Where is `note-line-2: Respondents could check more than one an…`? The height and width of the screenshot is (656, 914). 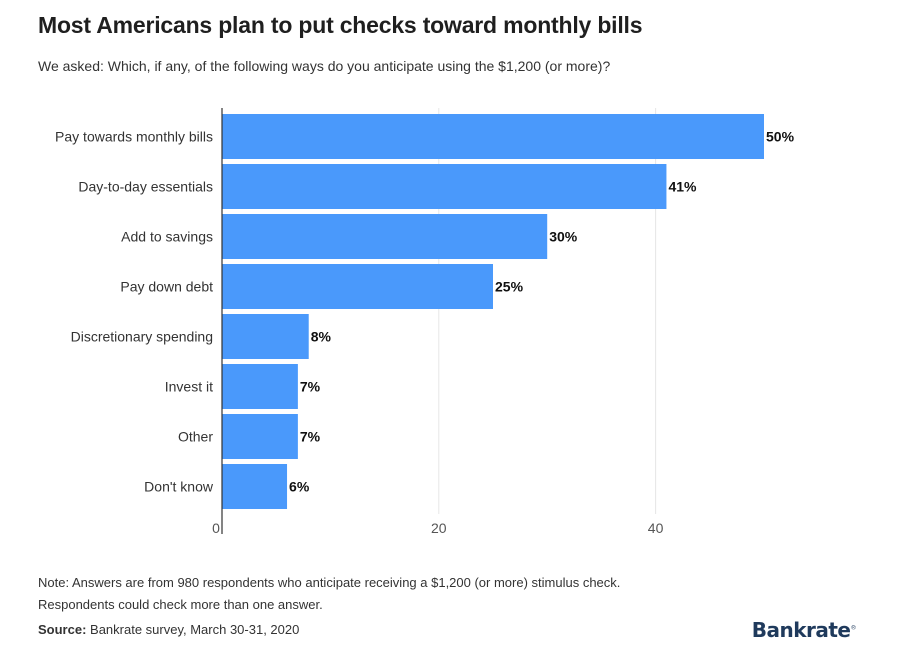
note-line-2: Respondents could check more than one an… is located at coordinates (180, 604).